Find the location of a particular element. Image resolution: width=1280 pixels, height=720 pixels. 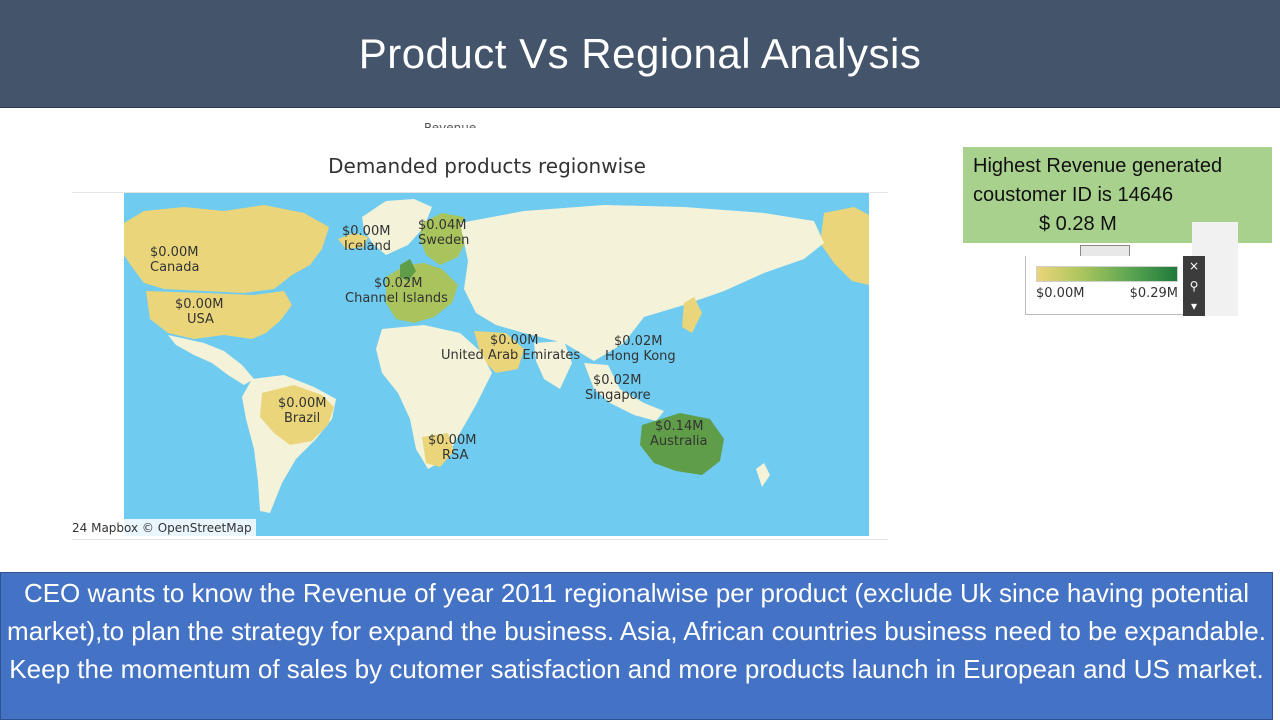

map-label-singapore: $0.02M Singapore is located at coordinates (618, 388).